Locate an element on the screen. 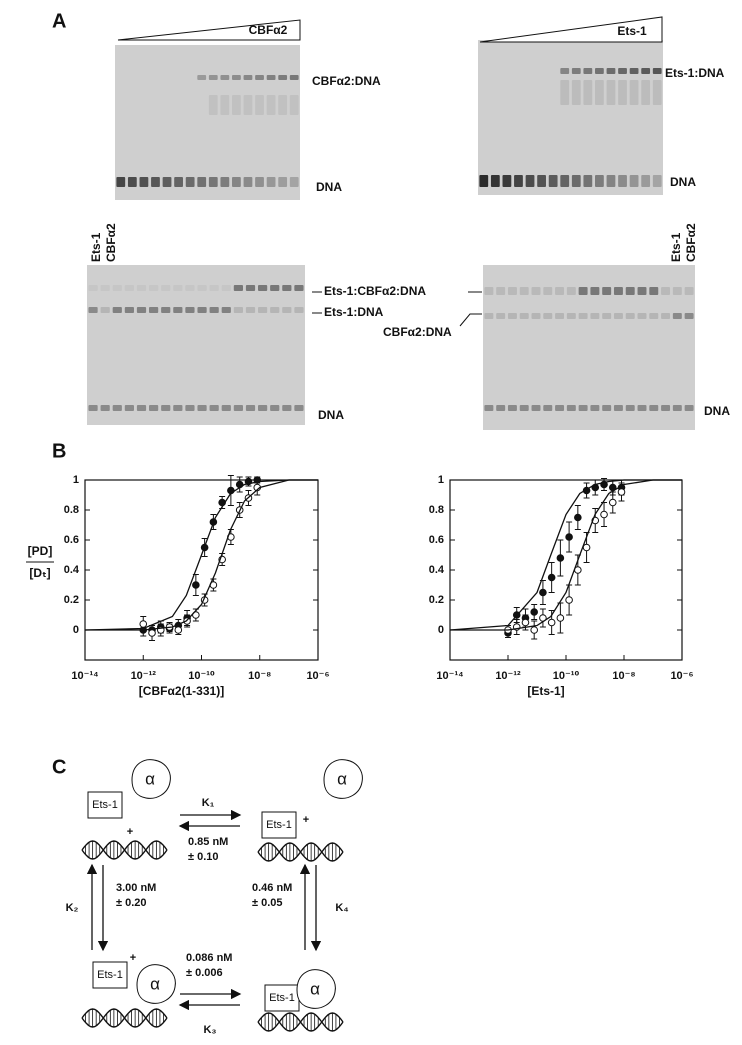 The height and width of the screenshot is (1045, 742). rate-constant: K₂ is located at coordinates (72, 908).